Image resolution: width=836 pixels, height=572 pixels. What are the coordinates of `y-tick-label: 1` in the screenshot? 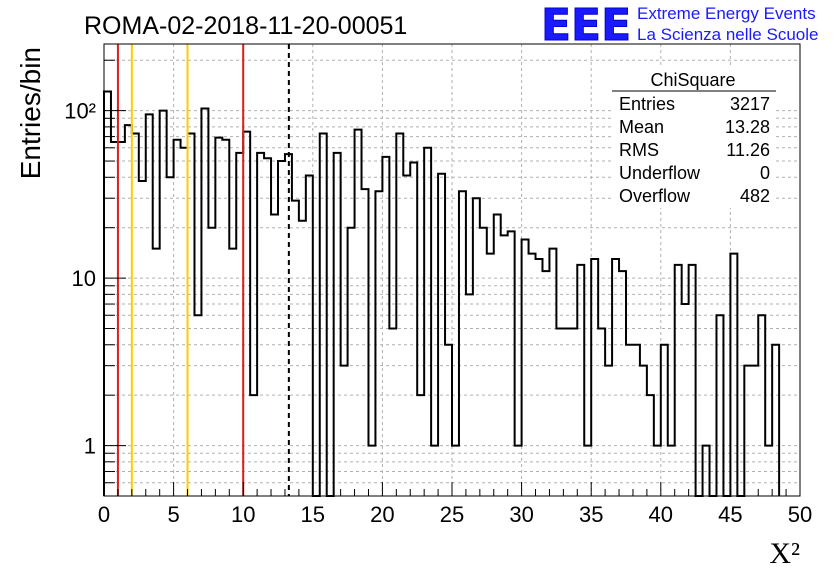 It's located at (90, 446).